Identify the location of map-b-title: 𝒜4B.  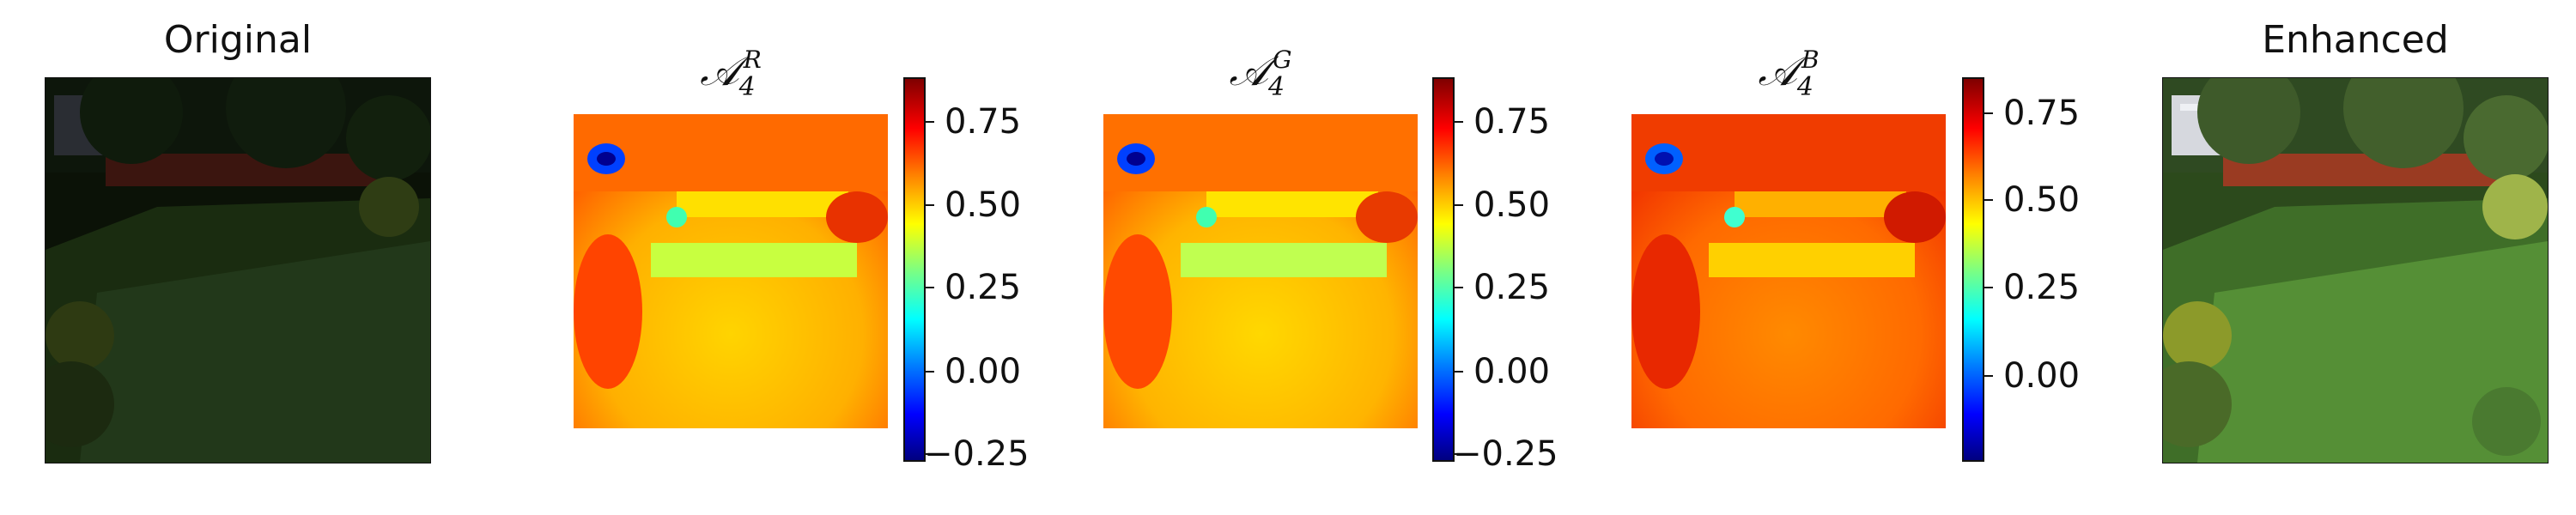
(1789, 73).